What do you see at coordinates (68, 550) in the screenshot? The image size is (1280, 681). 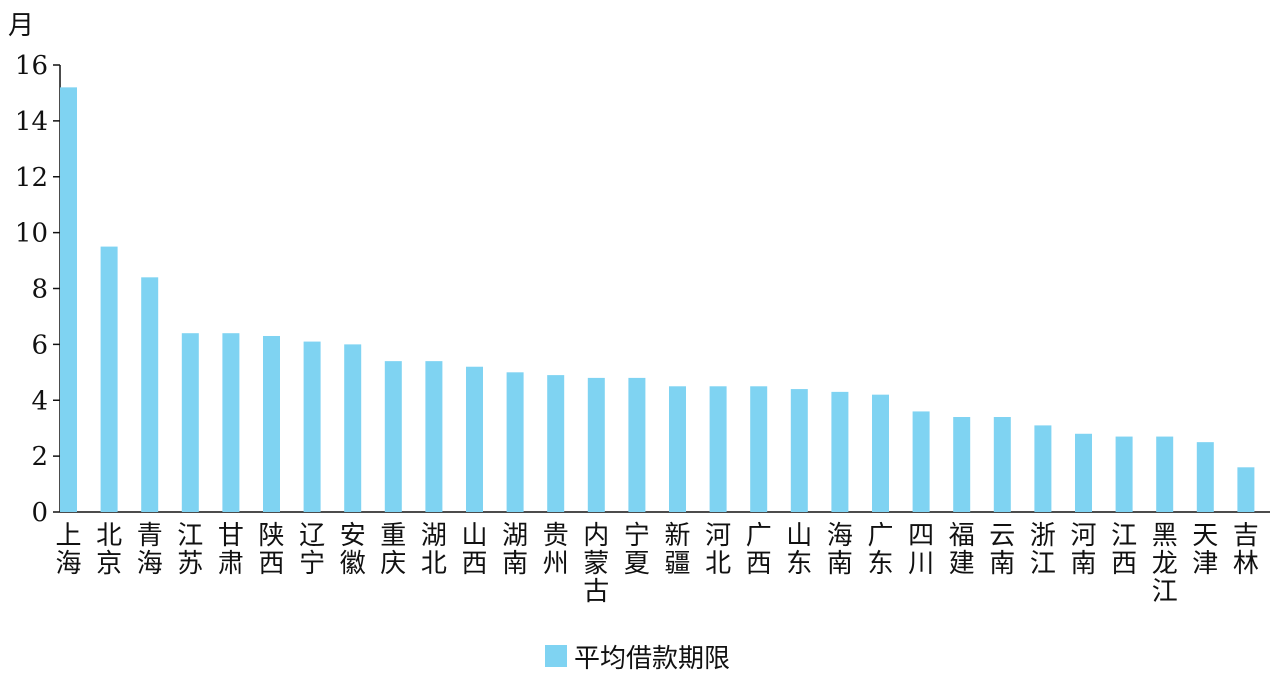 I see `x-tick-label: 上海` at bounding box center [68, 550].